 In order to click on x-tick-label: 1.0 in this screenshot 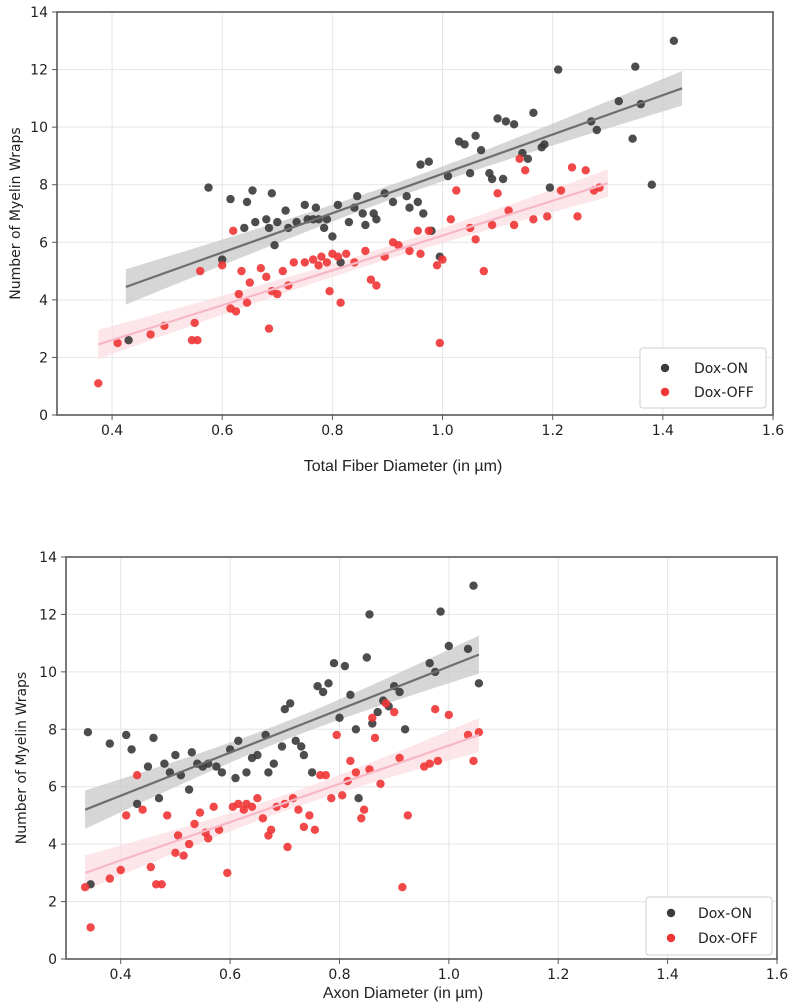, I will do `click(442, 431)`.